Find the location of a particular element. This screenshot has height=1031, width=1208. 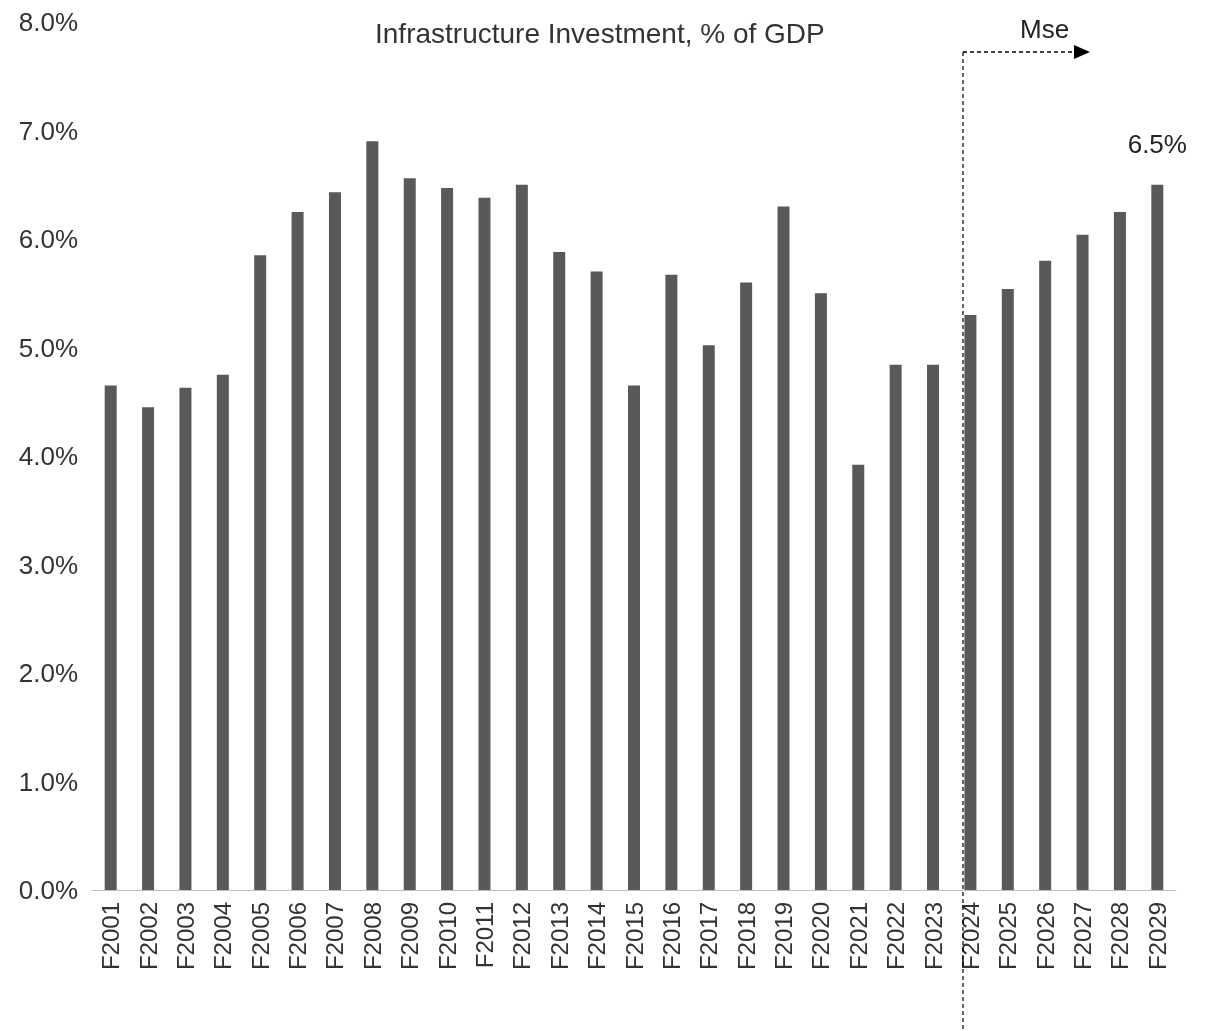

x-tick-label: F2008 is located at coordinates (372, 936).